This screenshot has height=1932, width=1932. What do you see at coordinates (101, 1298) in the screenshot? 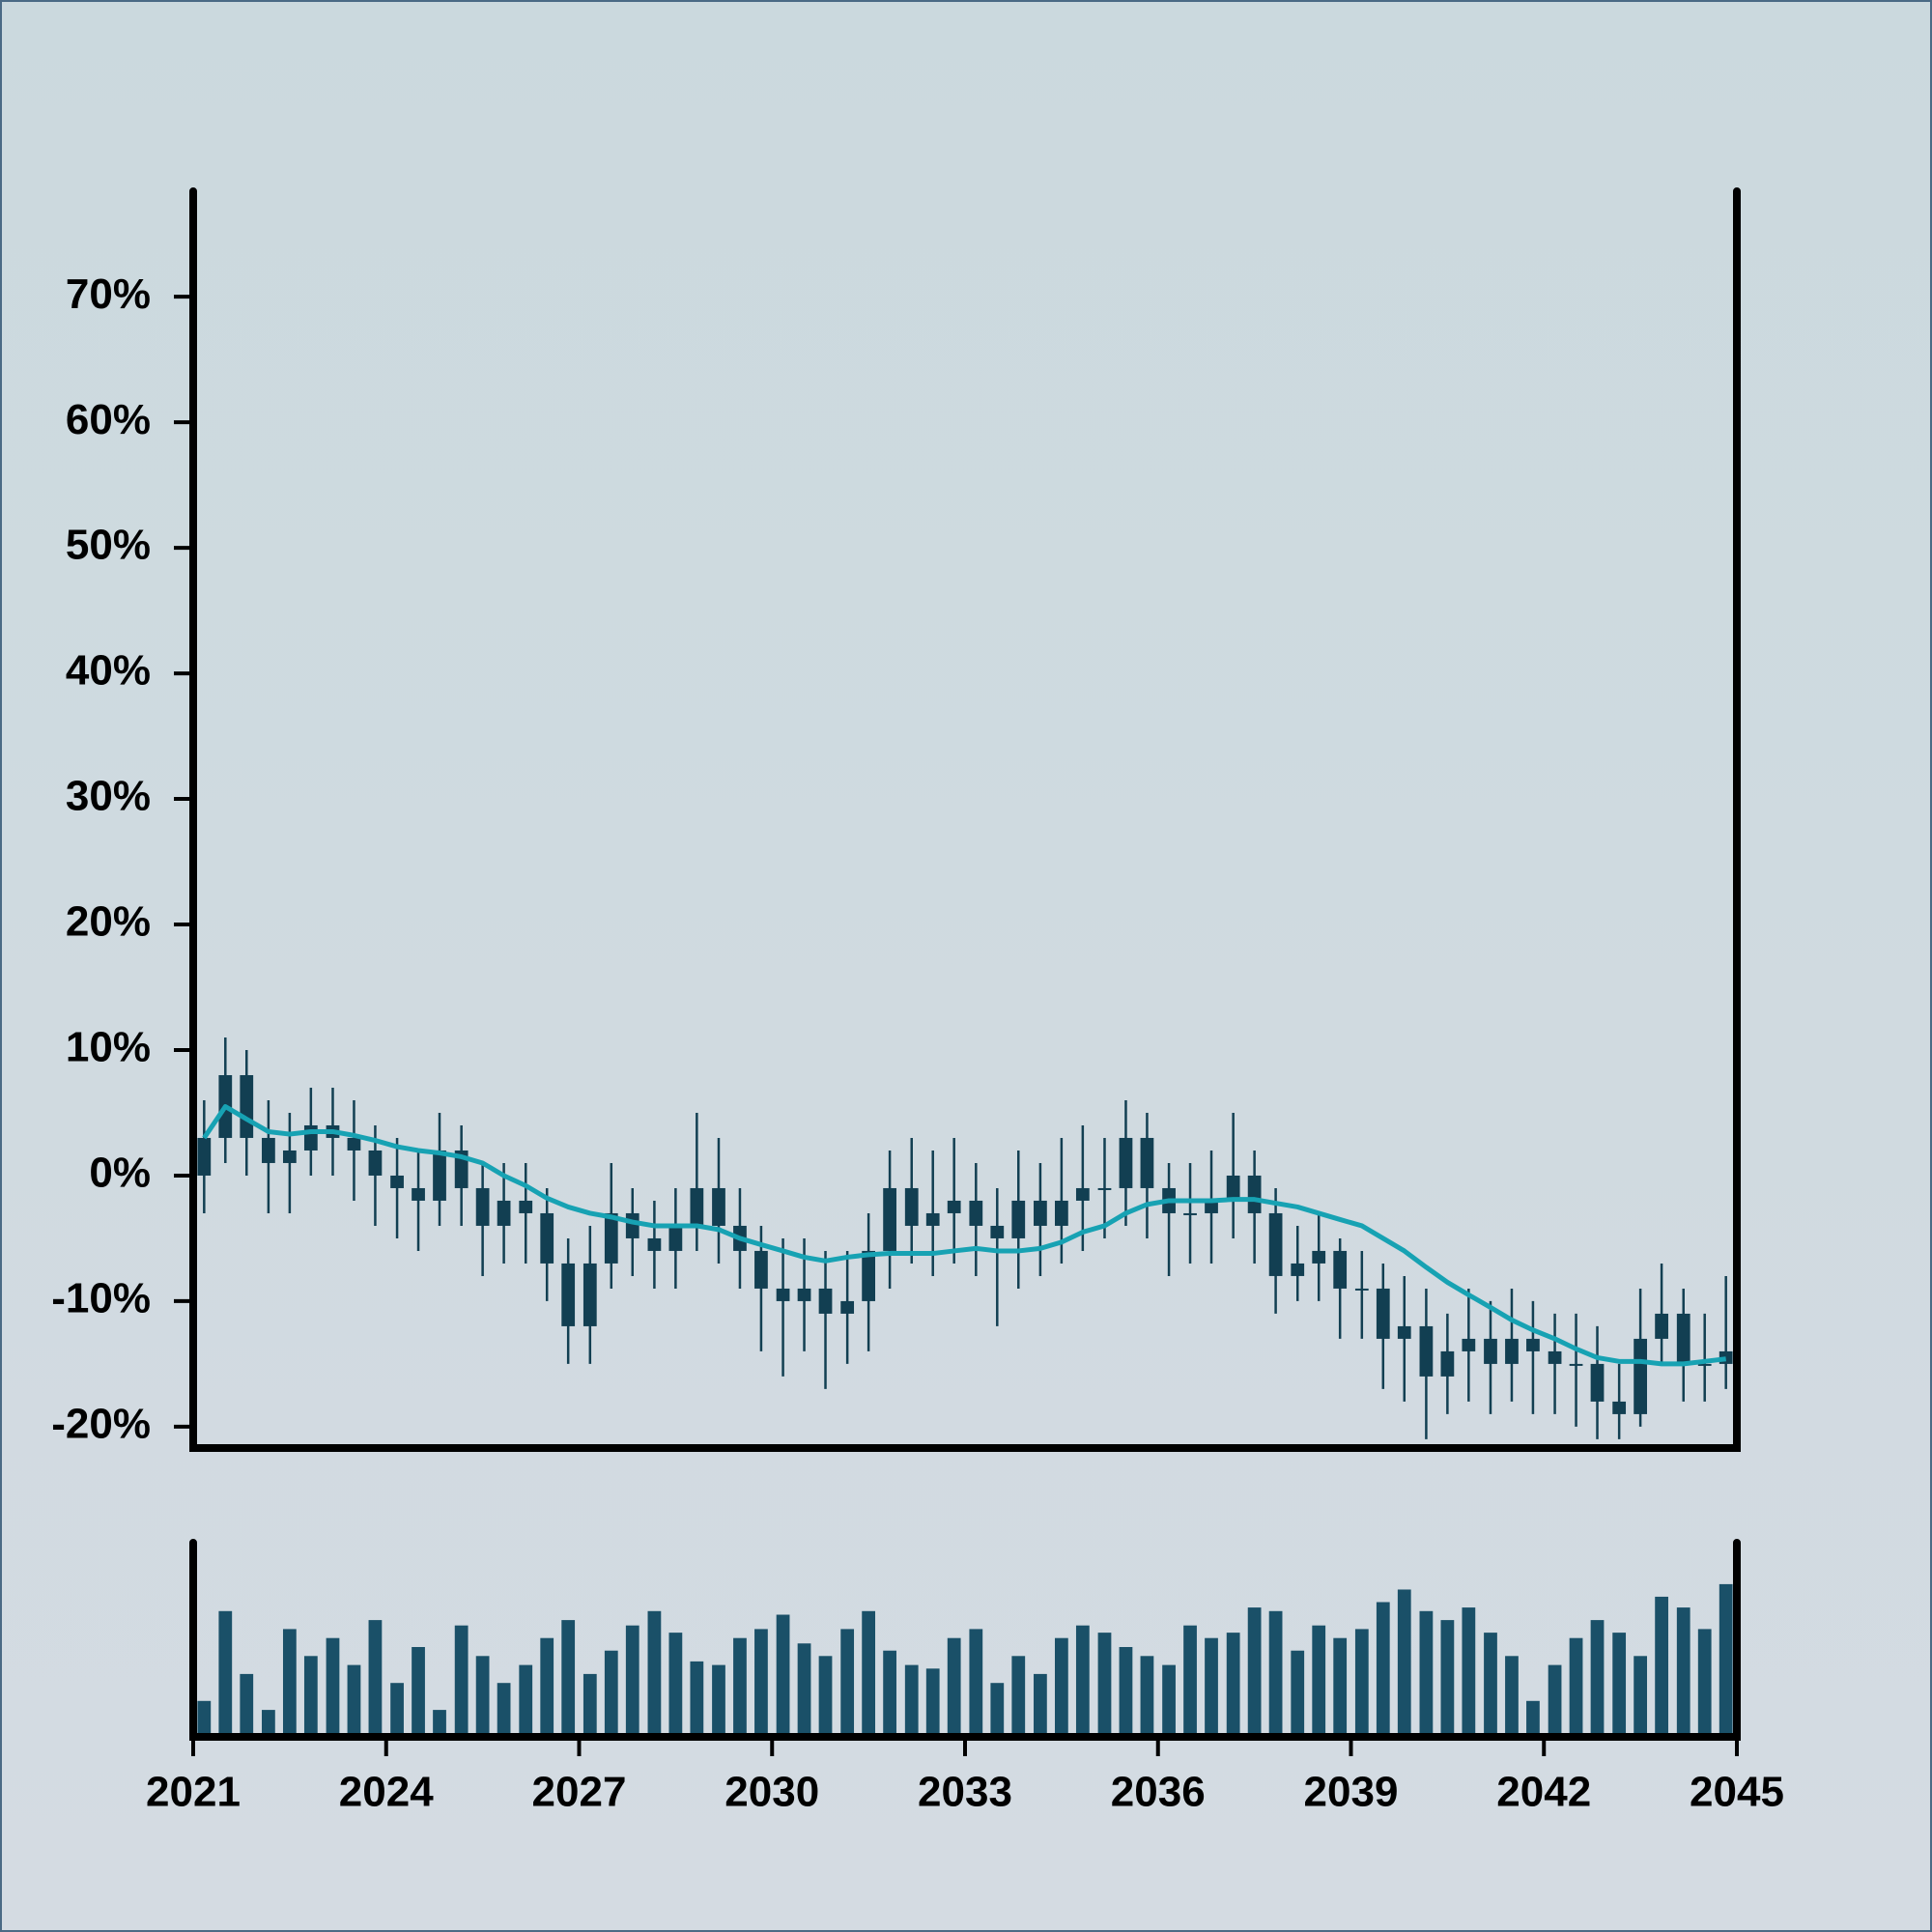
I see `y-tick-label: -10%` at bounding box center [101, 1298].